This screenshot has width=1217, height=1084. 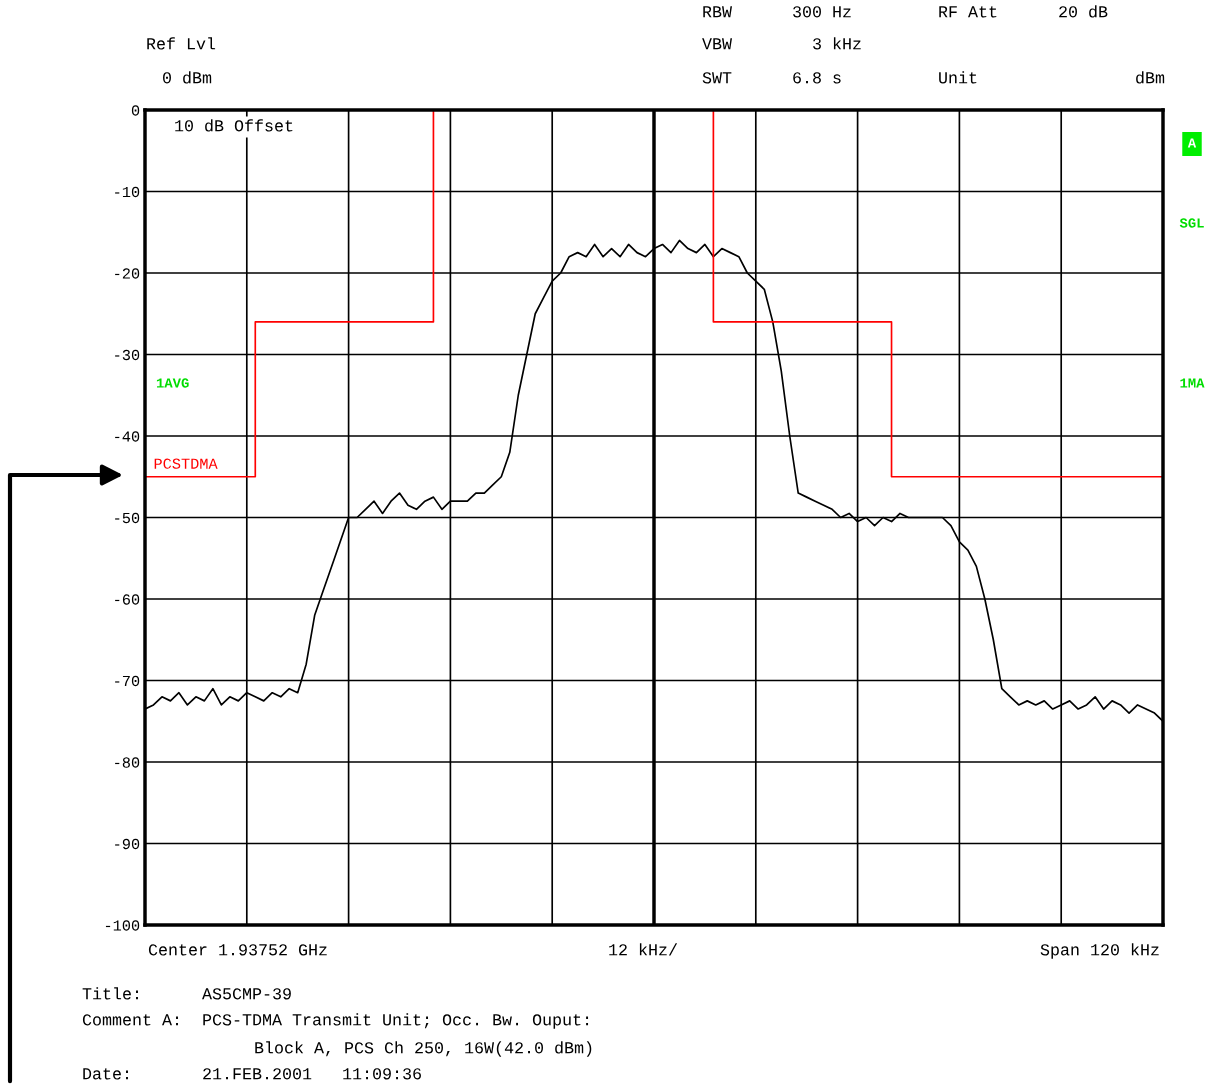 What do you see at coordinates (127, 518) in the screenshot?
I see `y-tick-label: -50` at bounding box center [127, 518].